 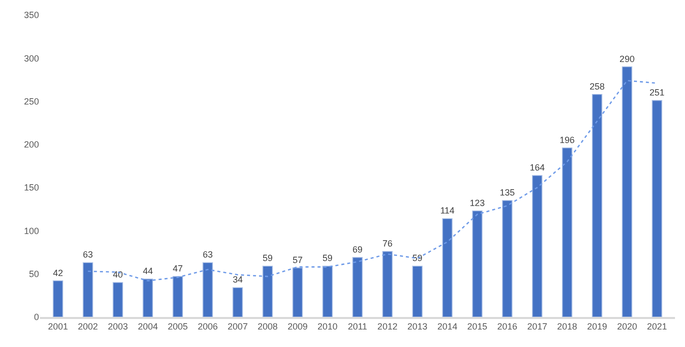 What do you see at coordinates (177, 268) in the screenshot?
I see `data-label: 47` at bounding box center [177, 268].